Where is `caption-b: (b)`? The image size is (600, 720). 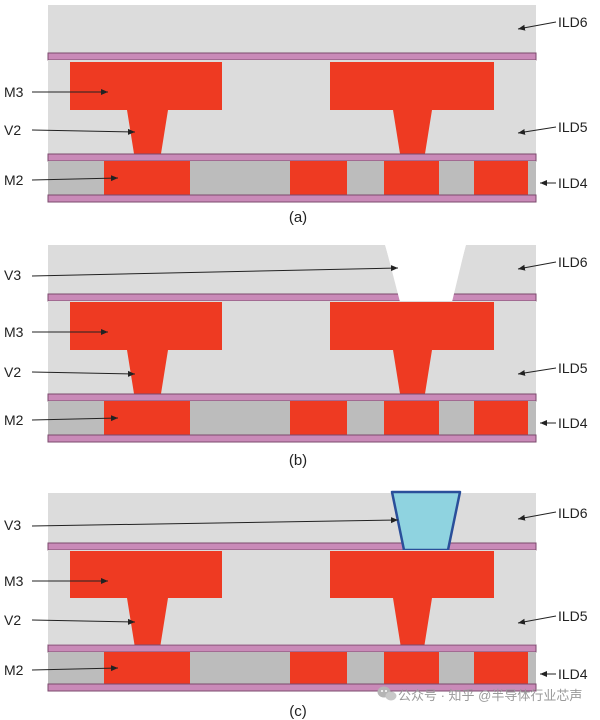 caption-b: (b) is located at coordinates (298, 460).